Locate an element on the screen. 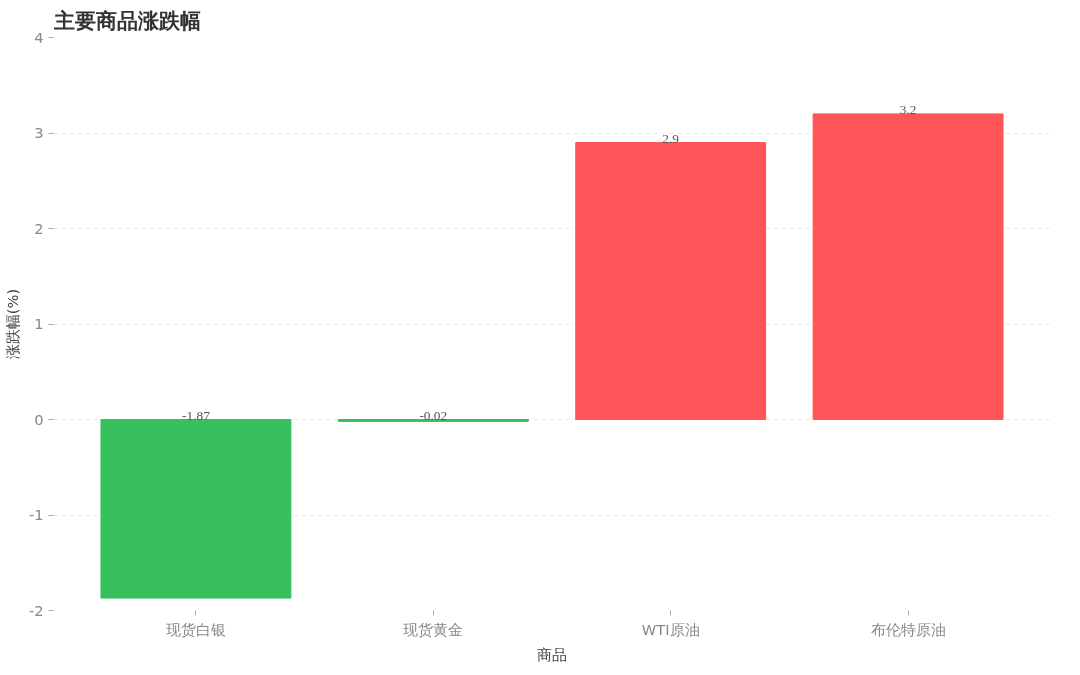 The image size is (1080, 675). y-tick-label: -1 is located at coordinates (36, 514).